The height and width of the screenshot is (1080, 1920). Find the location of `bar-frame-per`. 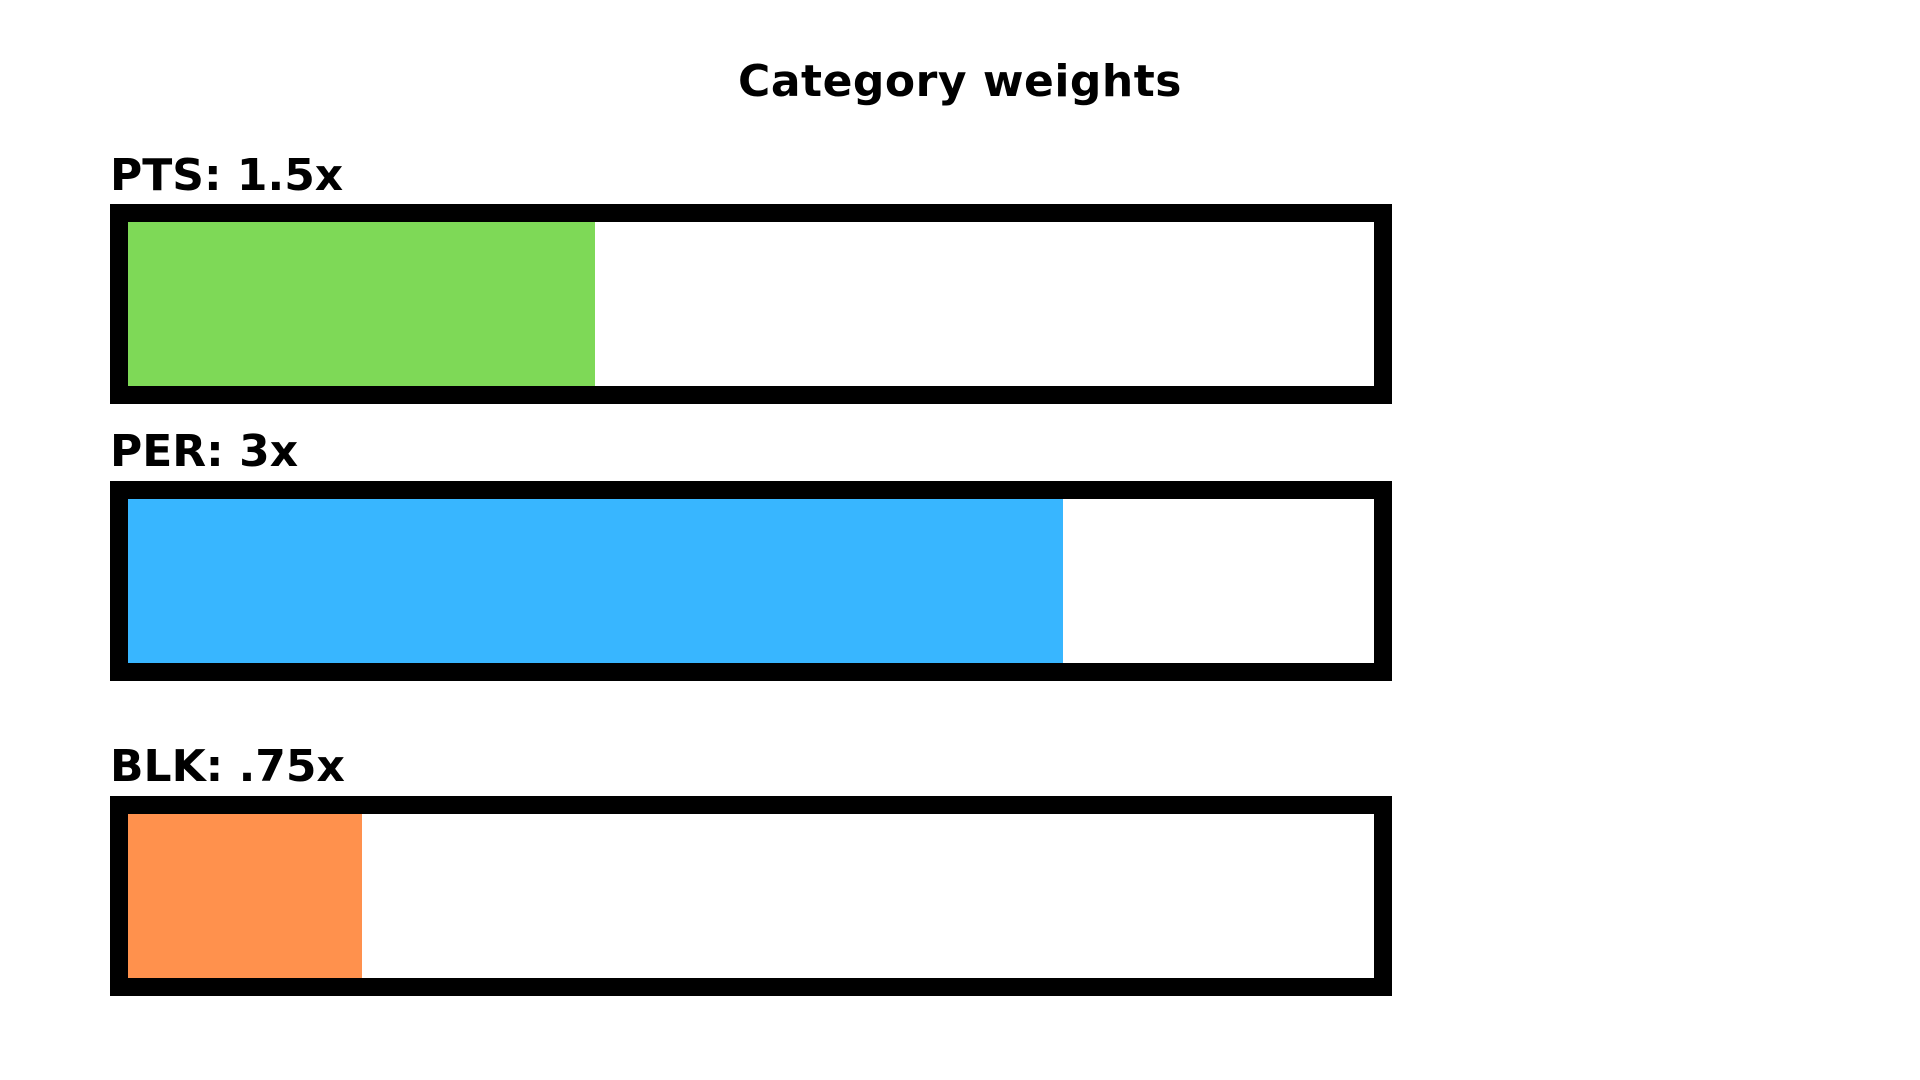

bar-frame-per is located at coordinates (751, 581).